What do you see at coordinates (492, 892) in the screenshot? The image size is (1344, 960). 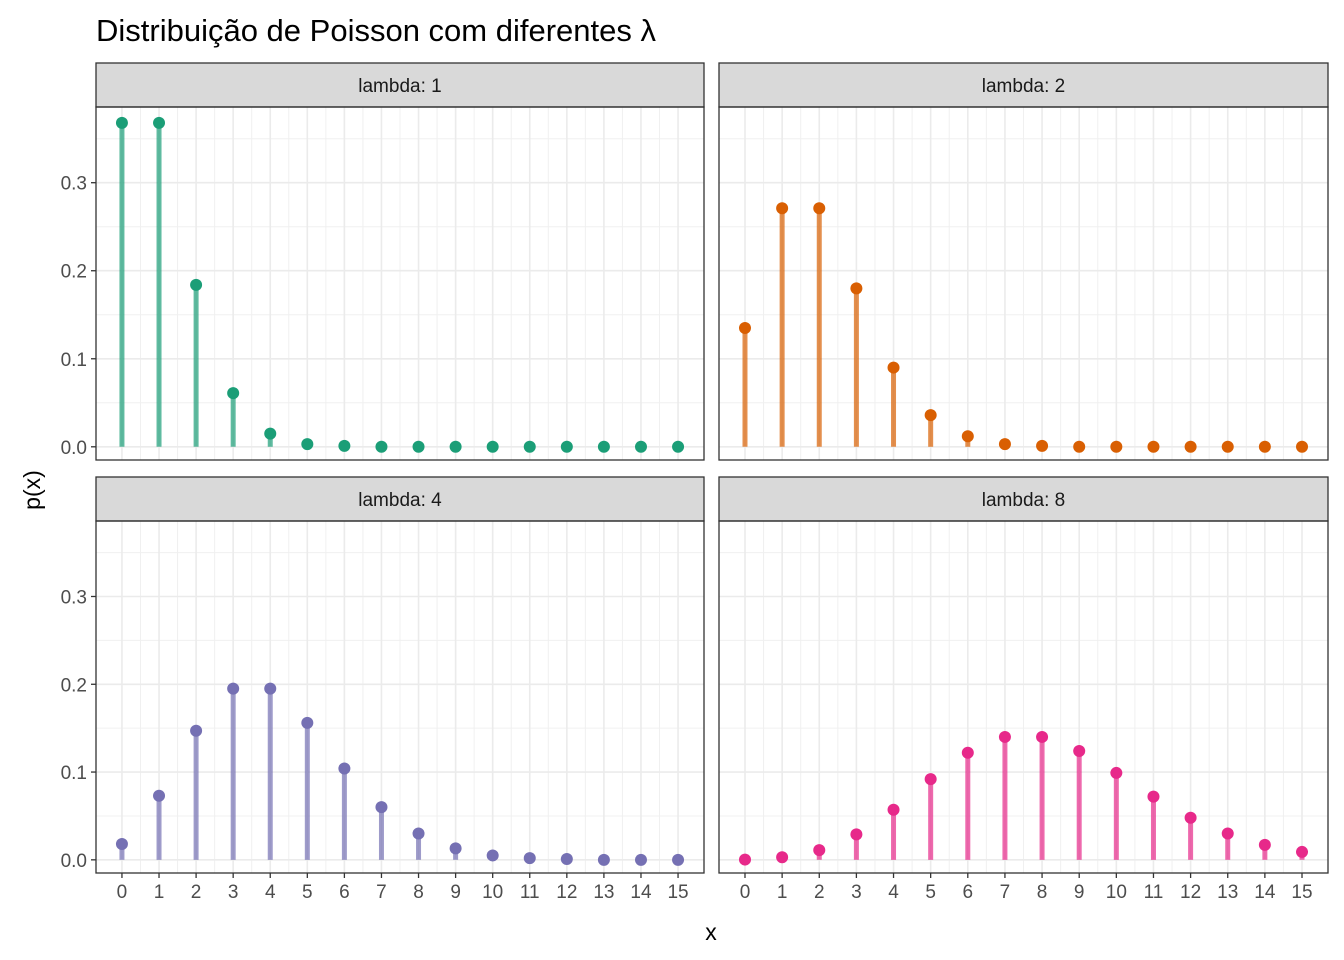 I see `x-tick-label: 10` at bounding box center [492, 892].